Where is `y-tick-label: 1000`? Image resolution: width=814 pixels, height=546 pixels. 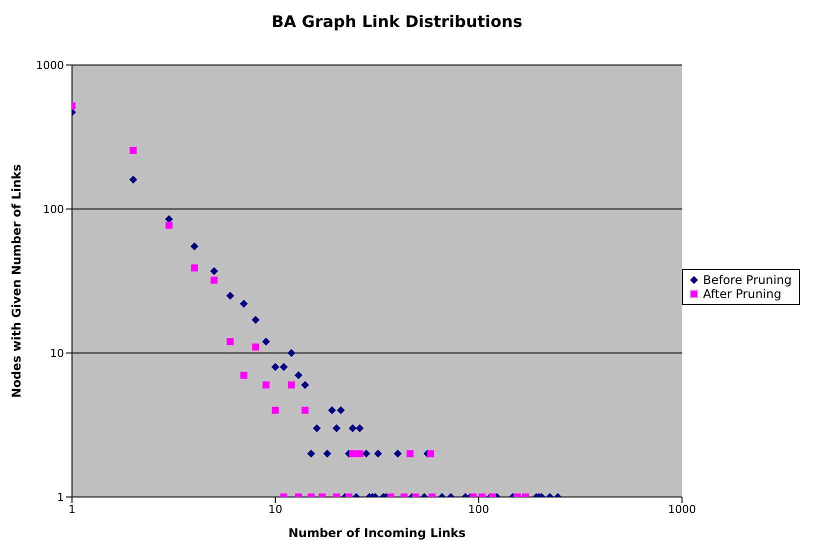
y-tick-label: 1000 is located at coordinates (50, 65).